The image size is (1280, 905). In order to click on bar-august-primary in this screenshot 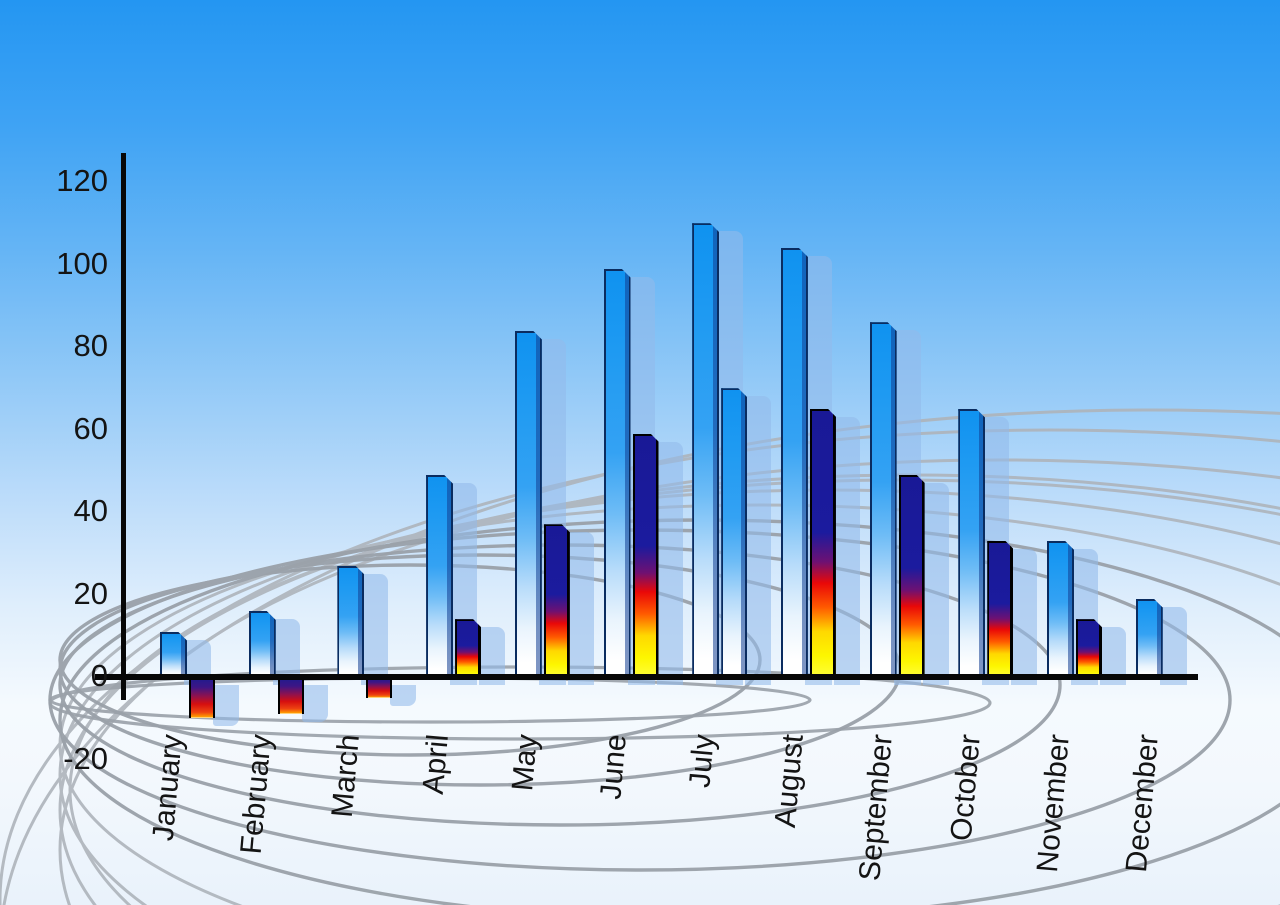, I will do `click(794, 462)`.